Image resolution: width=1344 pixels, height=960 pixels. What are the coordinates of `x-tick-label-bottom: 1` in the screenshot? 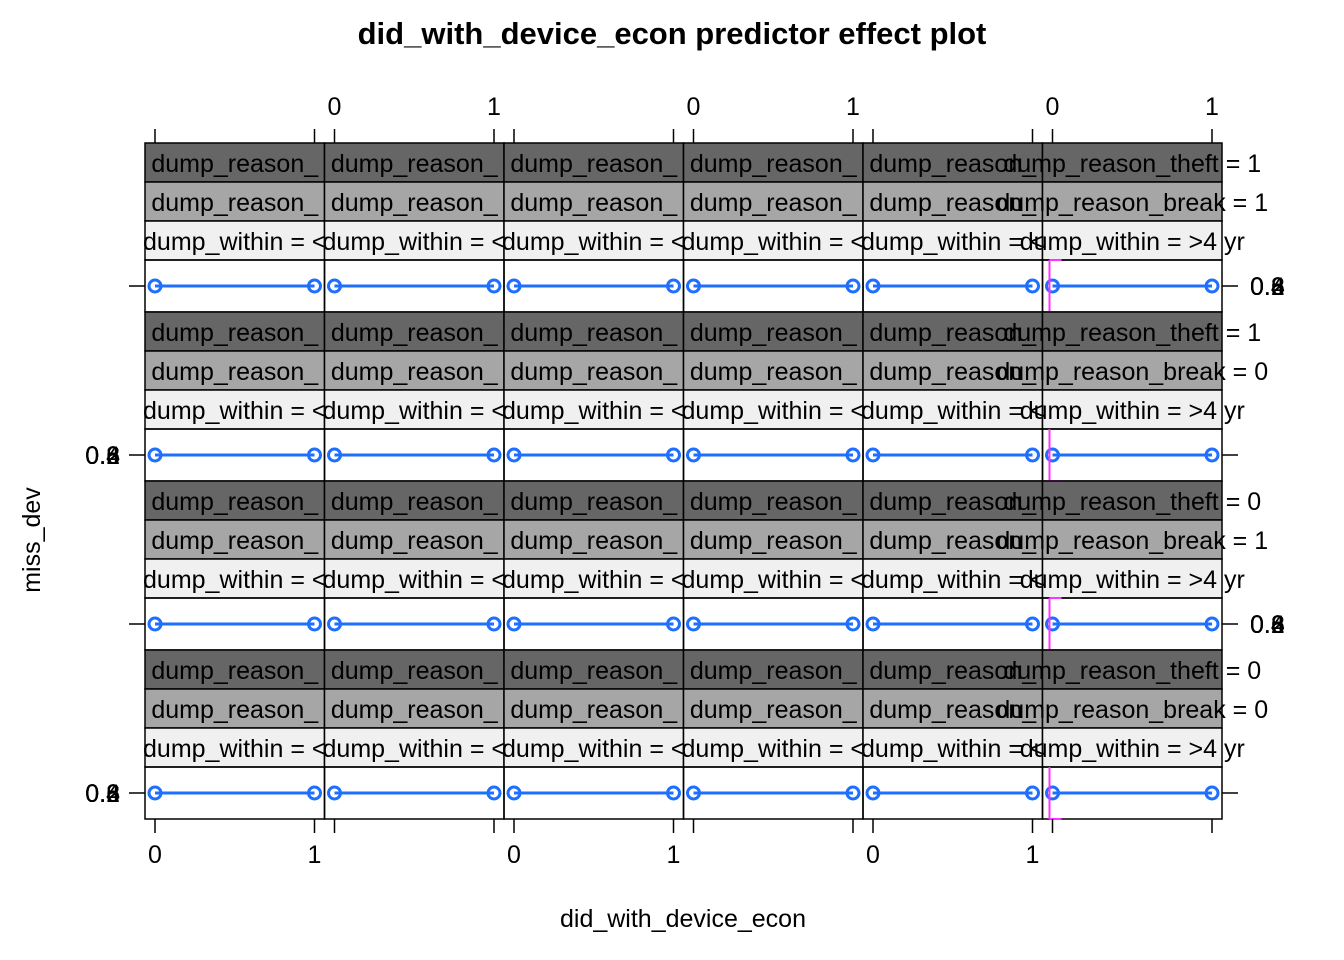 It's located at (1033, 855).